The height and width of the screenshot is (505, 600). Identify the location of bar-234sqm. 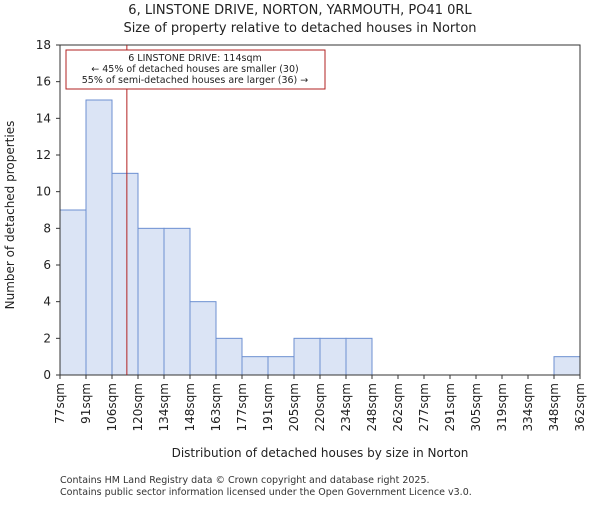
(359, 356).